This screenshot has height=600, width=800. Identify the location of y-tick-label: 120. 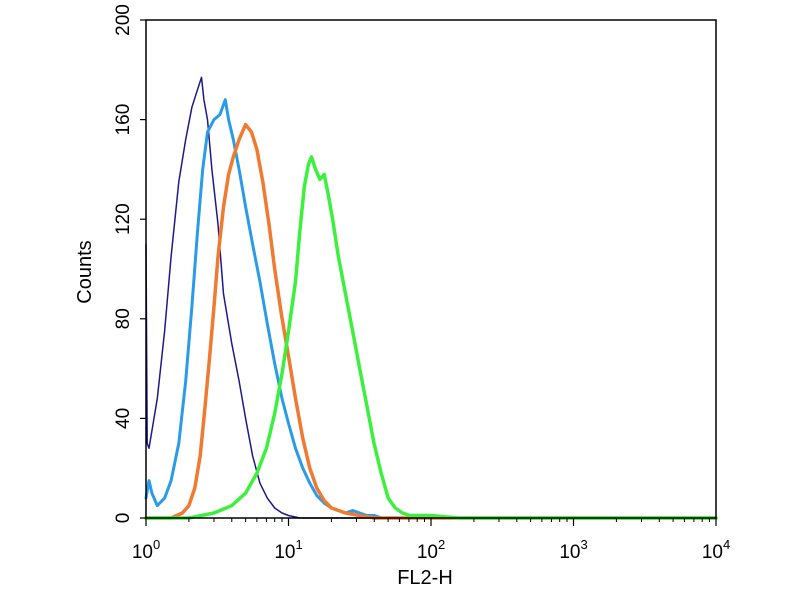
(123, 219).